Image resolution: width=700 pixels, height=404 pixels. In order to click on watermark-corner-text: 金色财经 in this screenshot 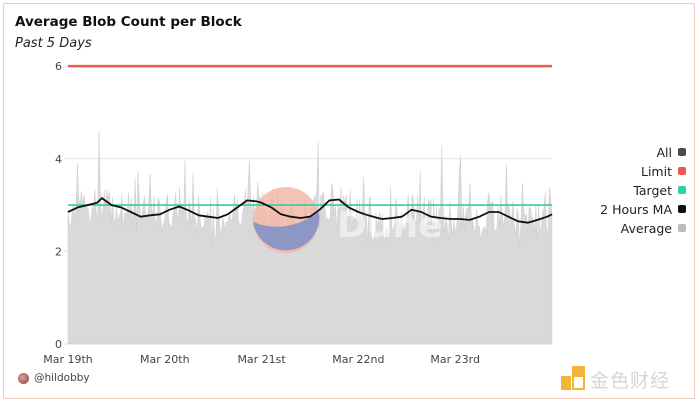, I will do `click(630, 381)`.